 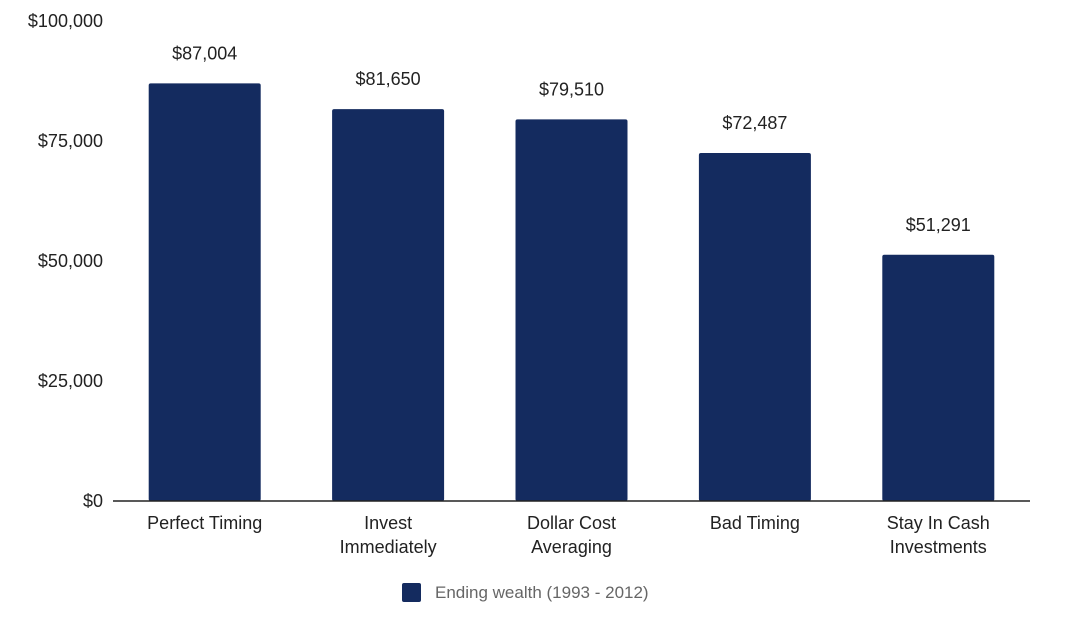 What do you see at coordinates (938, 547) in the screenshot?
I see `x-tick-label: Investments` at bounding box center [938, 547].